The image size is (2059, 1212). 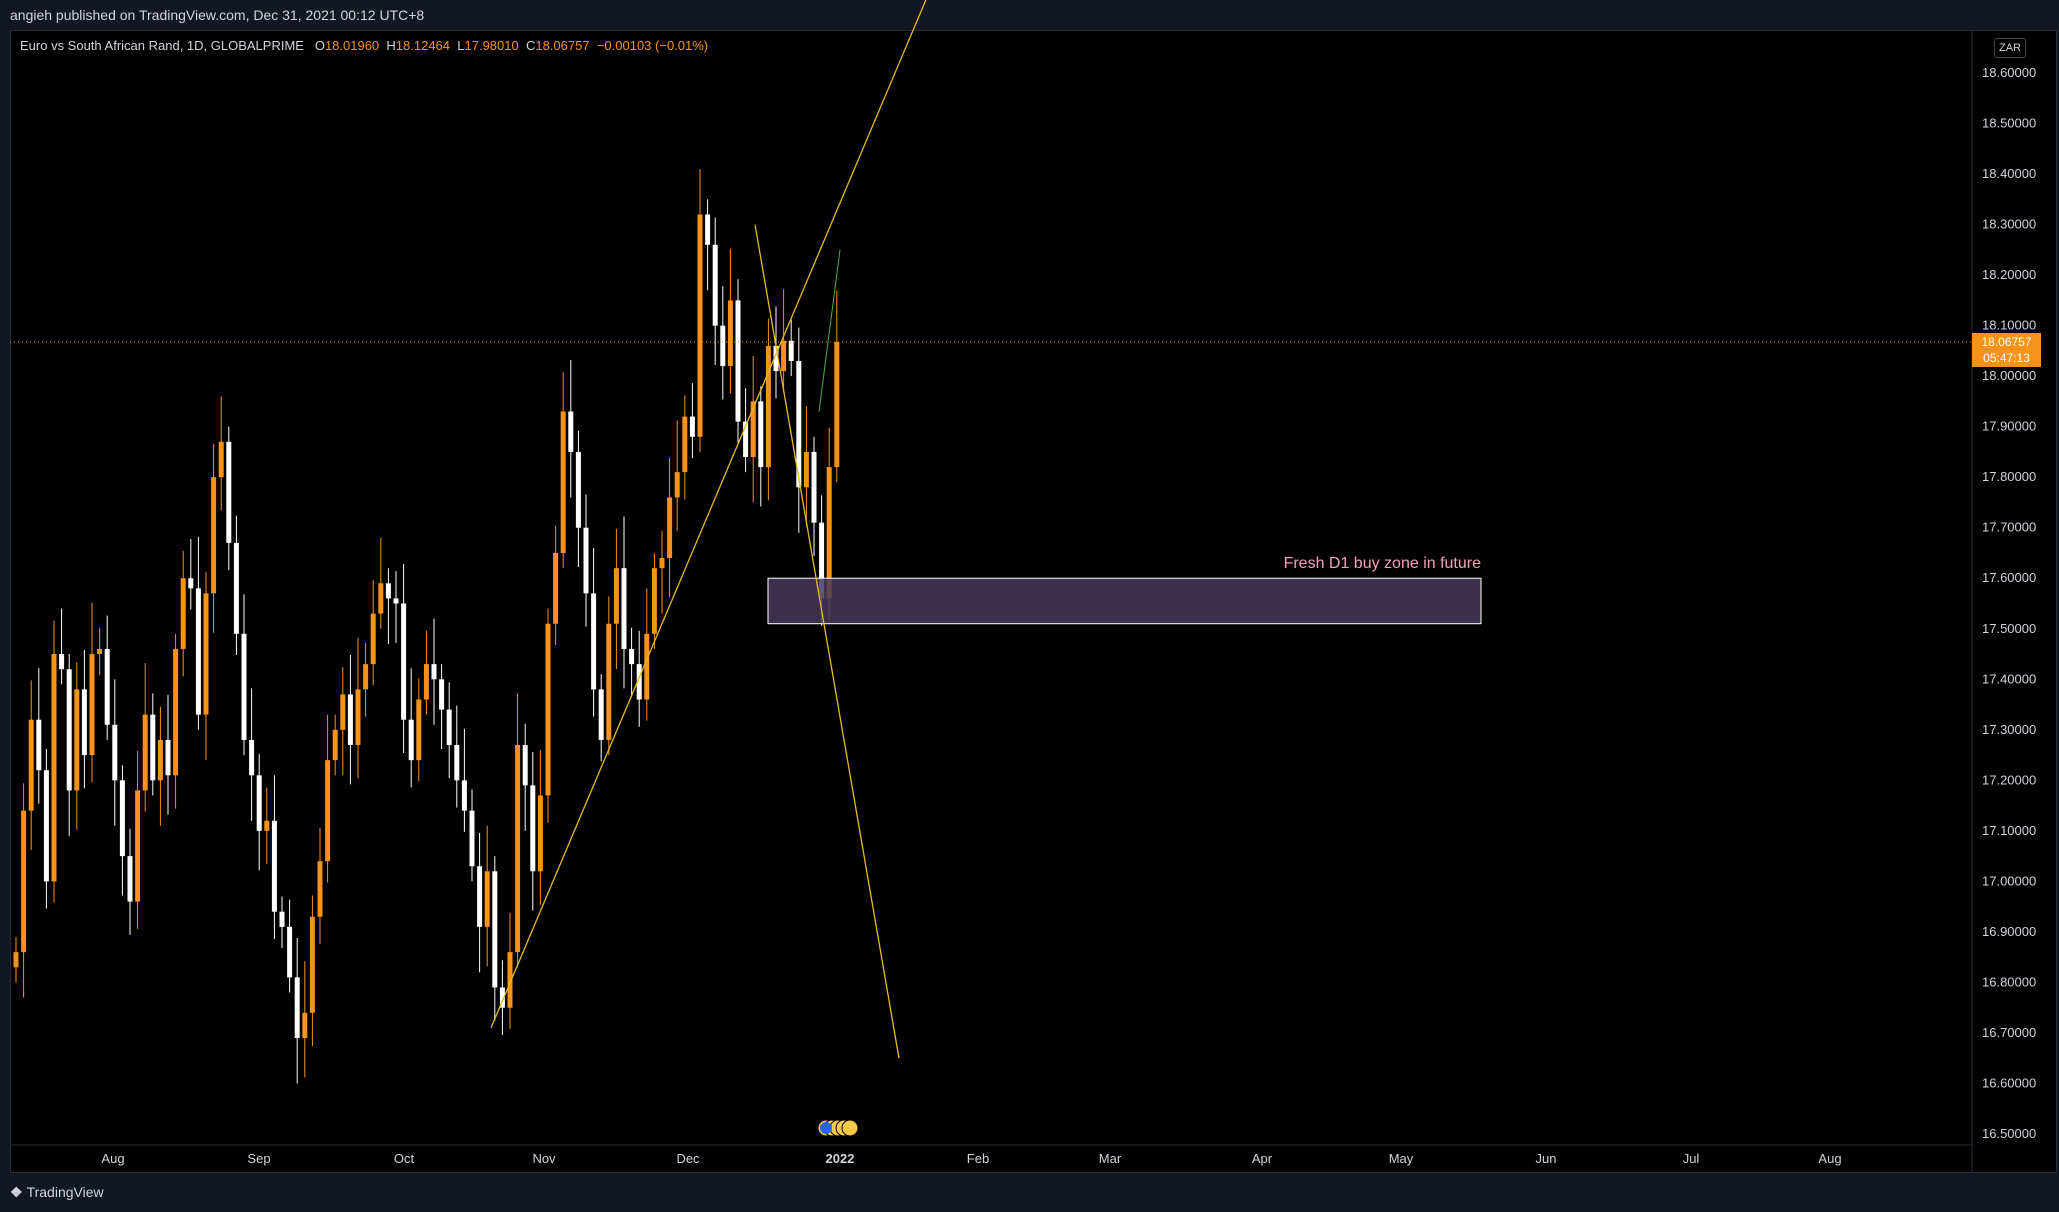 What do you see at coordinates (16, 1192) in the screenshot?
I see `tradingview-logo-icon: ❖` at bounding box center [16, 1192].